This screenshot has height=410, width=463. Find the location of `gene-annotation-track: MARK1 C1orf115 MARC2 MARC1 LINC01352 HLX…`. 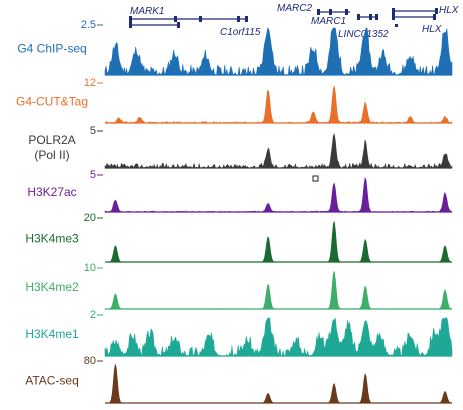

gene-annotation-track: MARK1 C1orf115 MARC2 MARC1 LINC01352 HLX… is located at coordinates (294, 21).